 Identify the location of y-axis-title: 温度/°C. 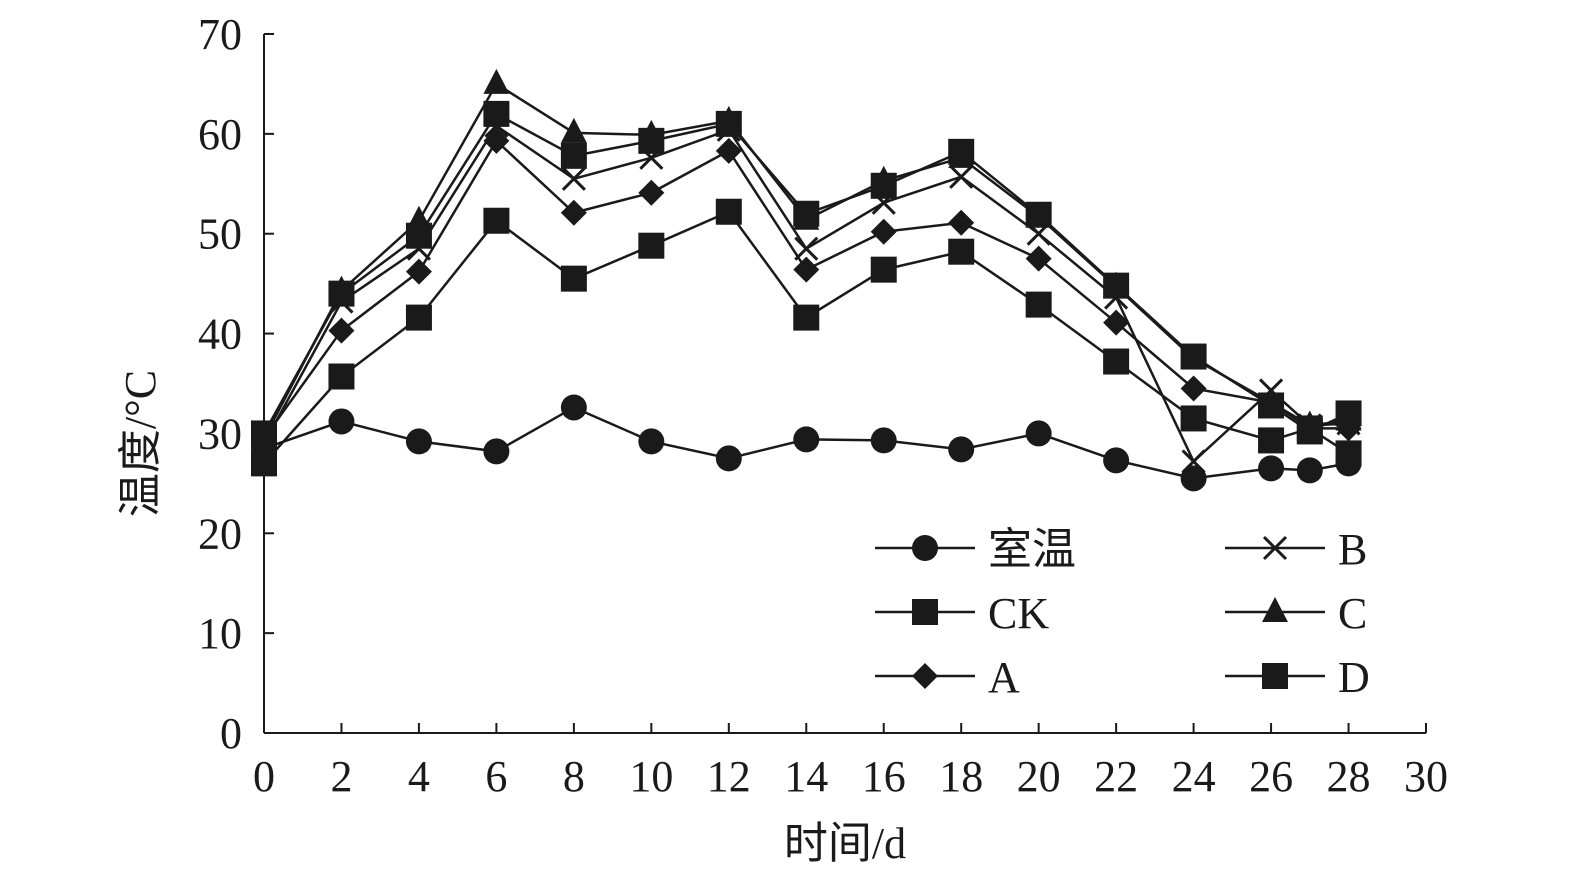
(140, 443).